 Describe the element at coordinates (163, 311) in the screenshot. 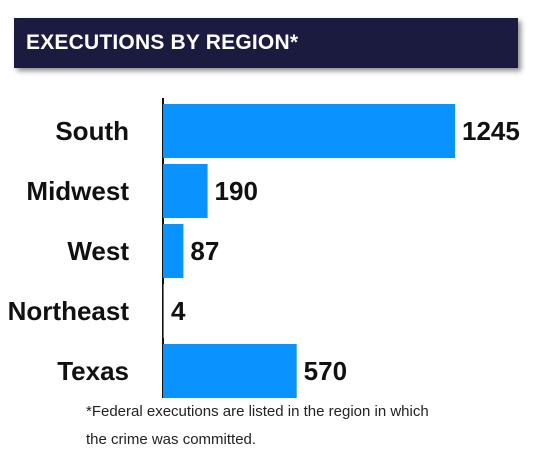

I see `bar-northeast` at that location.